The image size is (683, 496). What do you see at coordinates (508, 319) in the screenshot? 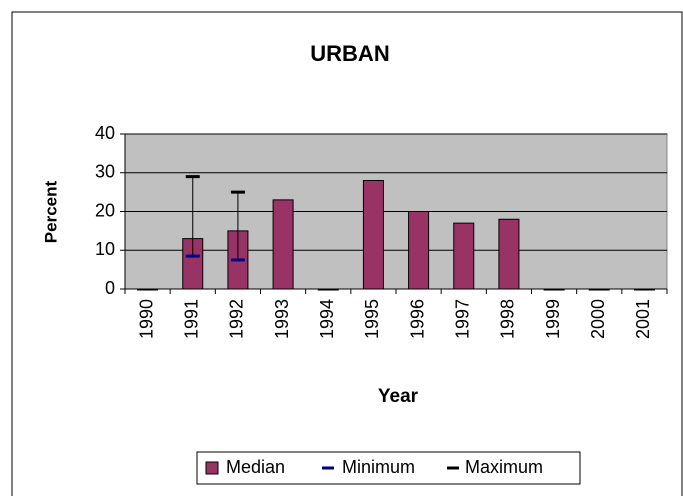
I see `x-tick-label: 1998` at bounding box center [508, 319].